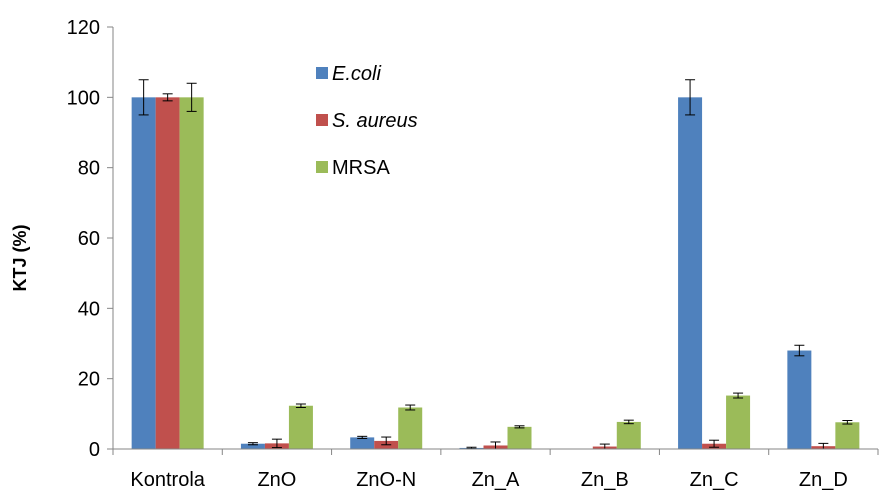  What do you see at coordinates (714, 480) in the screenshot?
I see `x-tick-label: Zn_C` at bounding box center [714, 480].